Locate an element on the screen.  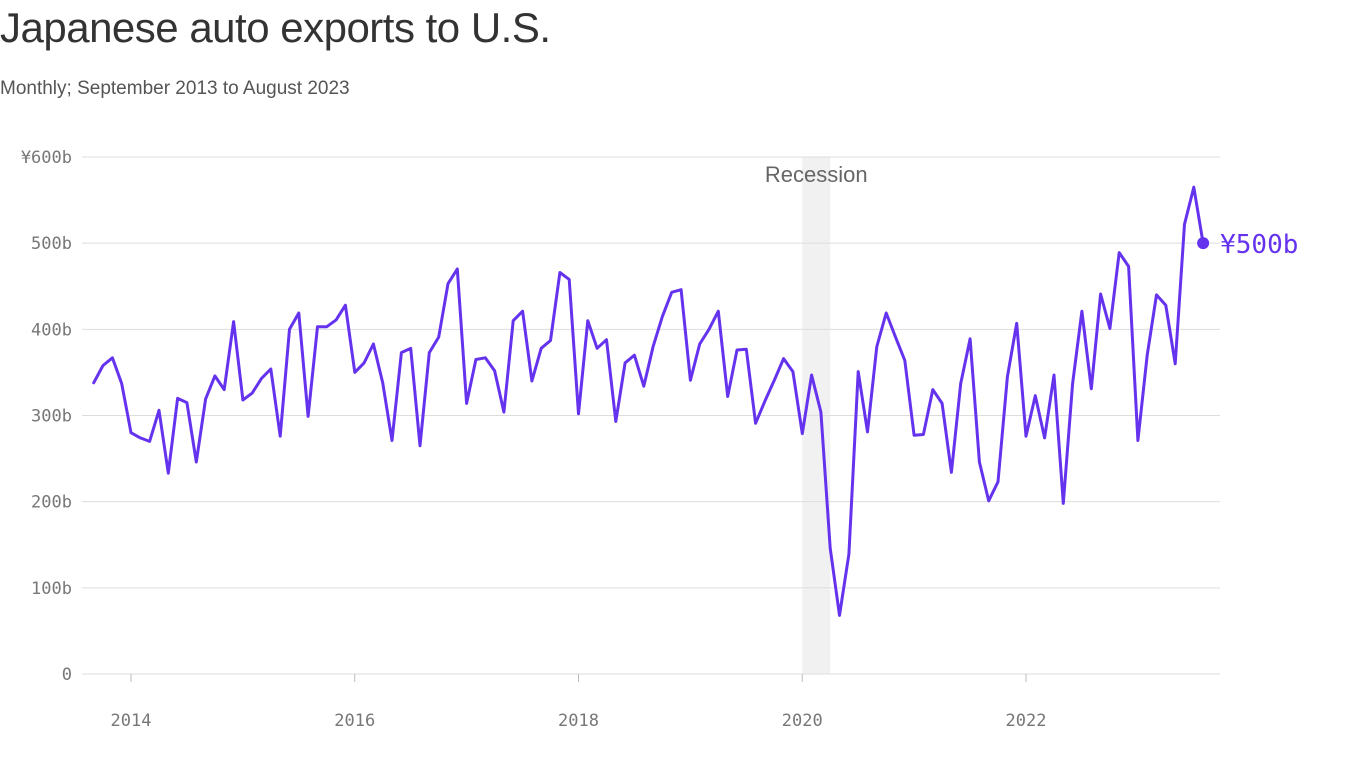
y-axis-ticks: 0 100b 200b 300b 400b 500b ¥600b is located at coordinates (46, 416).